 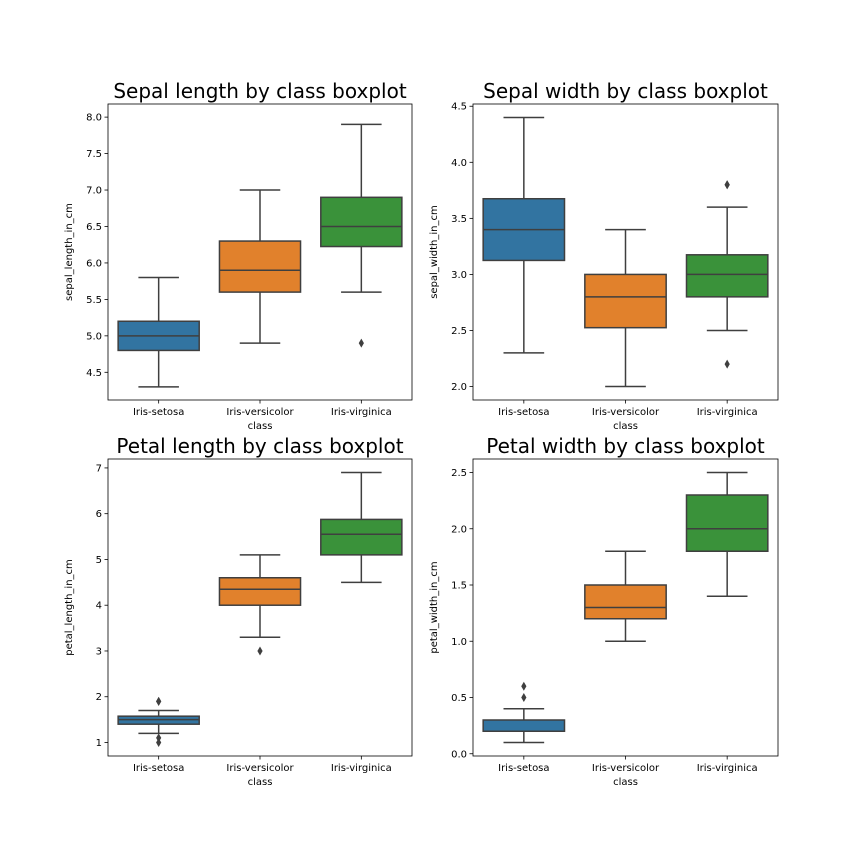 I want to click on y-tick-label: 4.0, so click(x=459, y=163).